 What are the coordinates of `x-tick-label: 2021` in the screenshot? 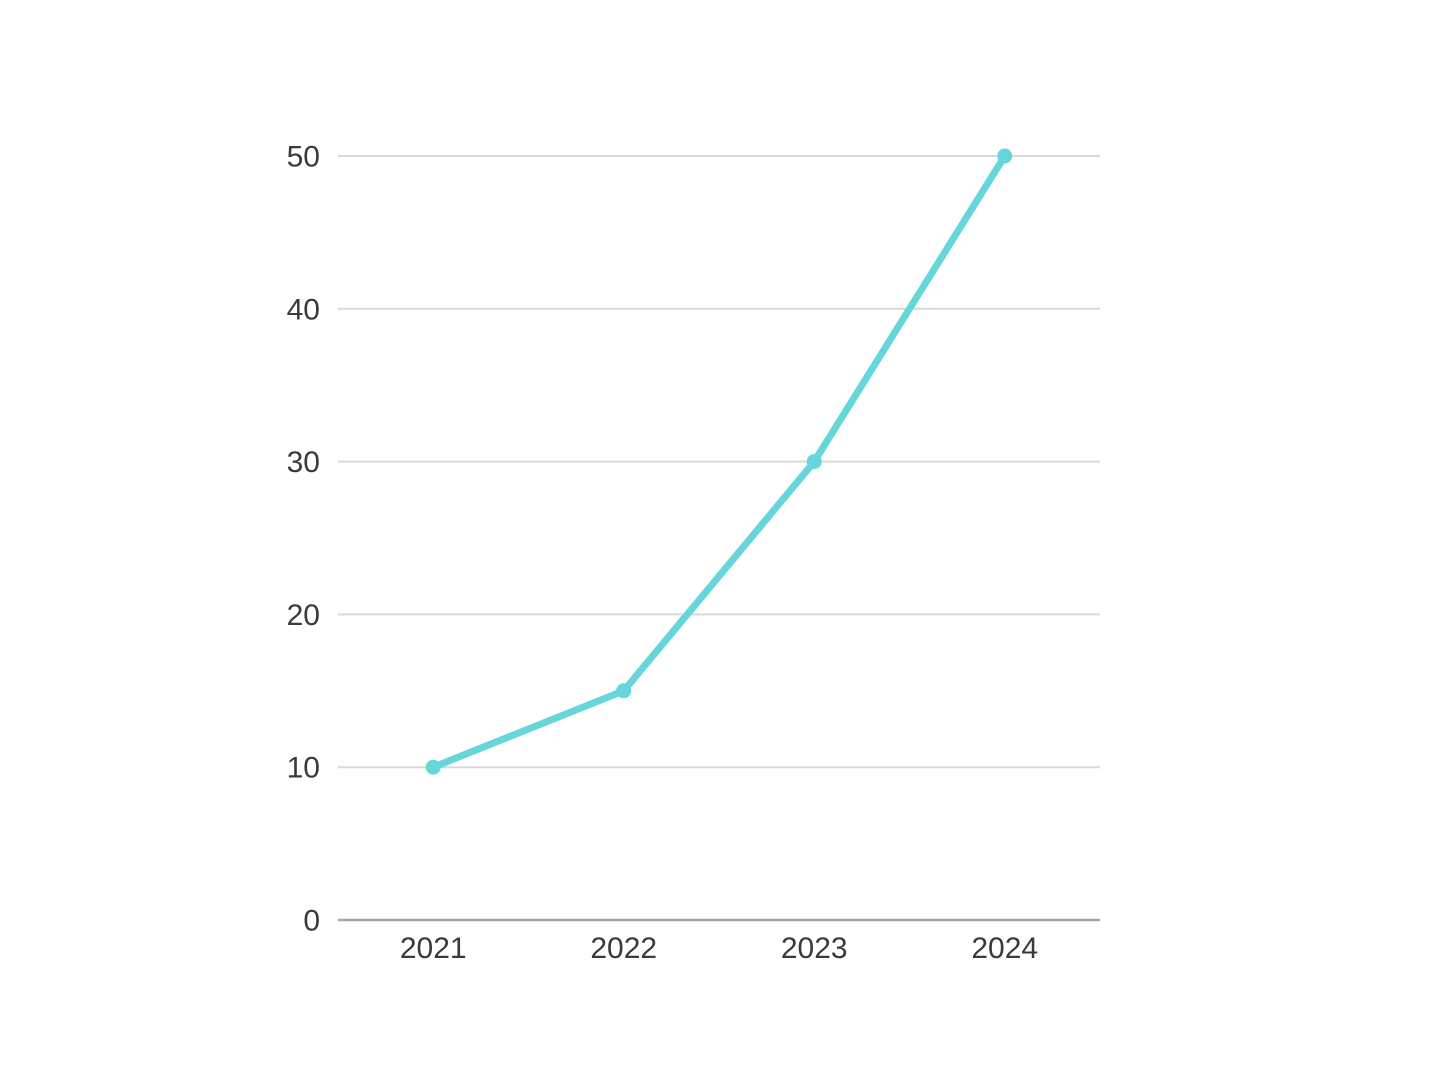 It's located at (433, 948).